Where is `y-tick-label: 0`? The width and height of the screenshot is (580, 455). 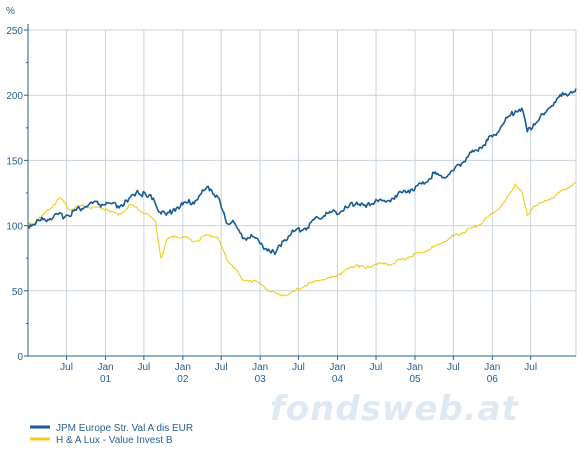
y-tick-label: 0 is located at coordinates (20, 357).